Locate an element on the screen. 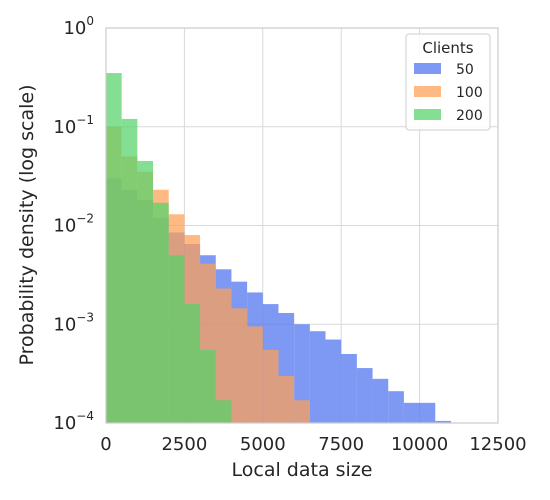  legend-title: Clients is located at coordinates (447, 48).